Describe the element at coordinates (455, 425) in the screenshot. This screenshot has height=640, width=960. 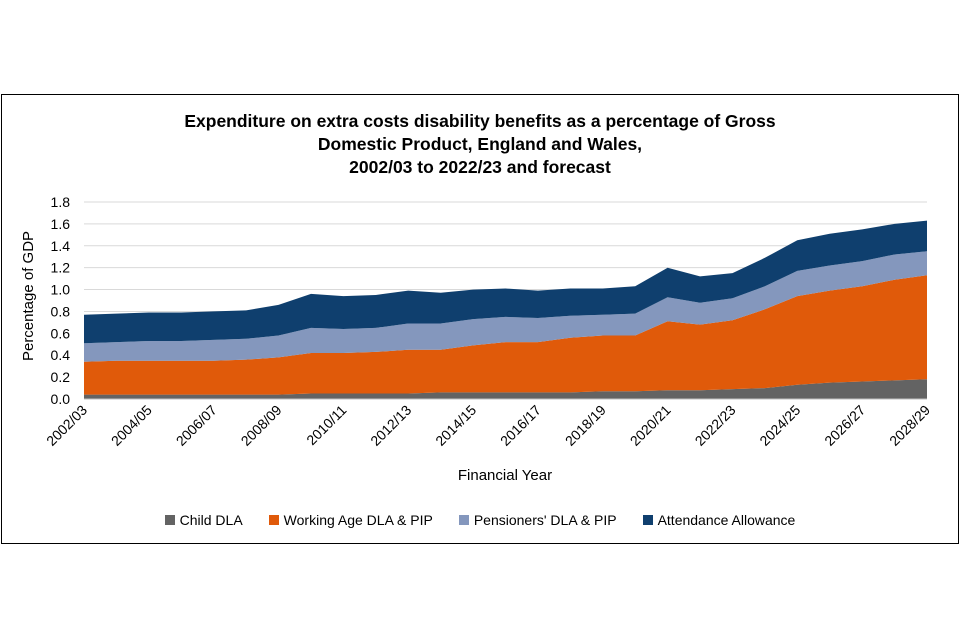
I see `x-tick-label: 2014/15` at that location.